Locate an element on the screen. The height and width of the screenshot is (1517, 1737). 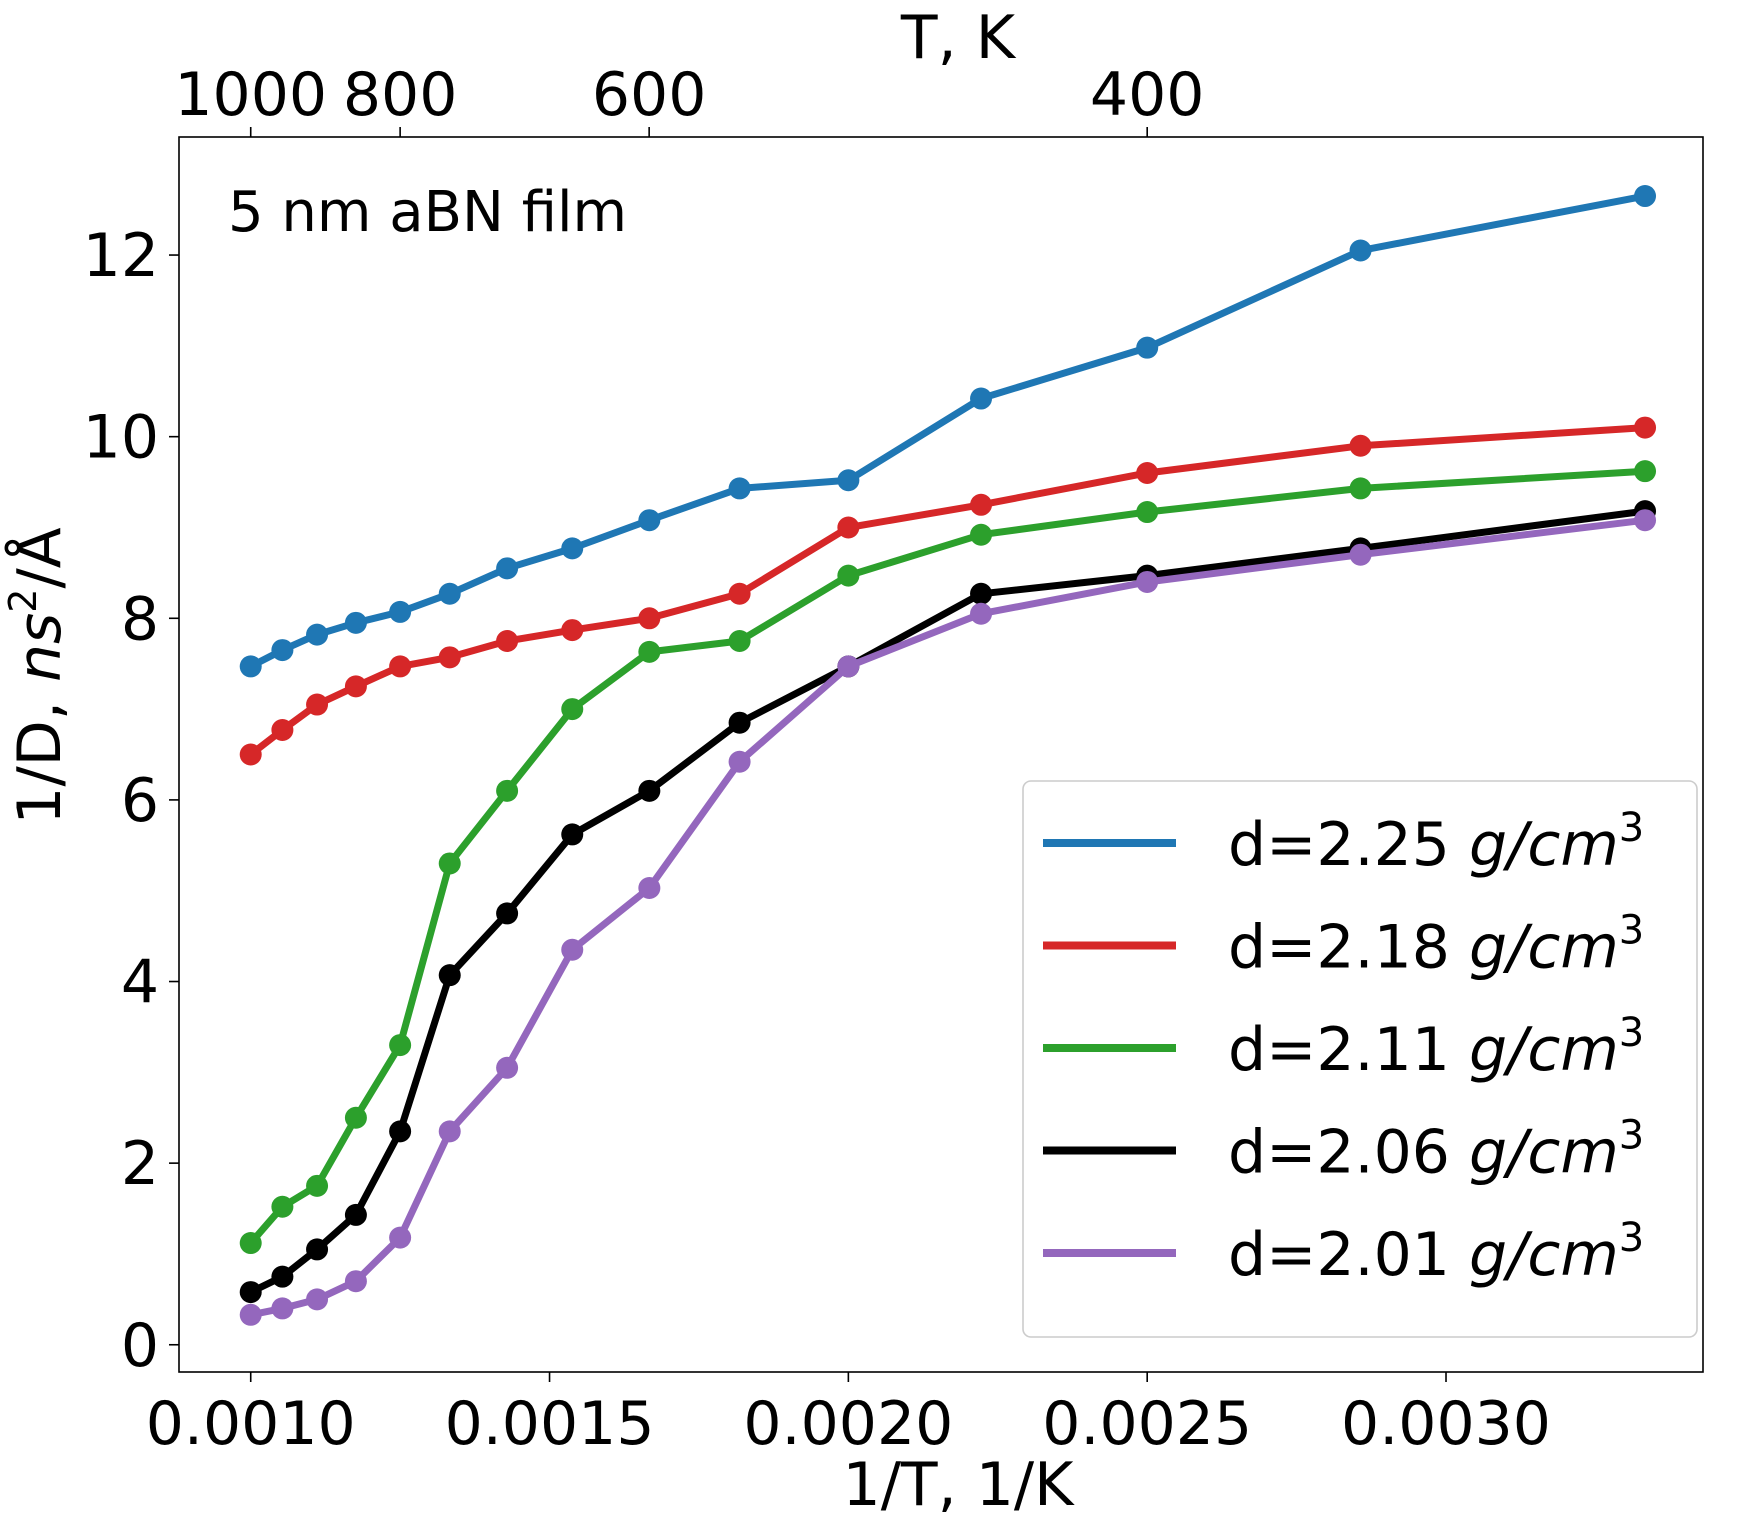
y-axis-title-unit: ns is located at coordinates (40, 647).